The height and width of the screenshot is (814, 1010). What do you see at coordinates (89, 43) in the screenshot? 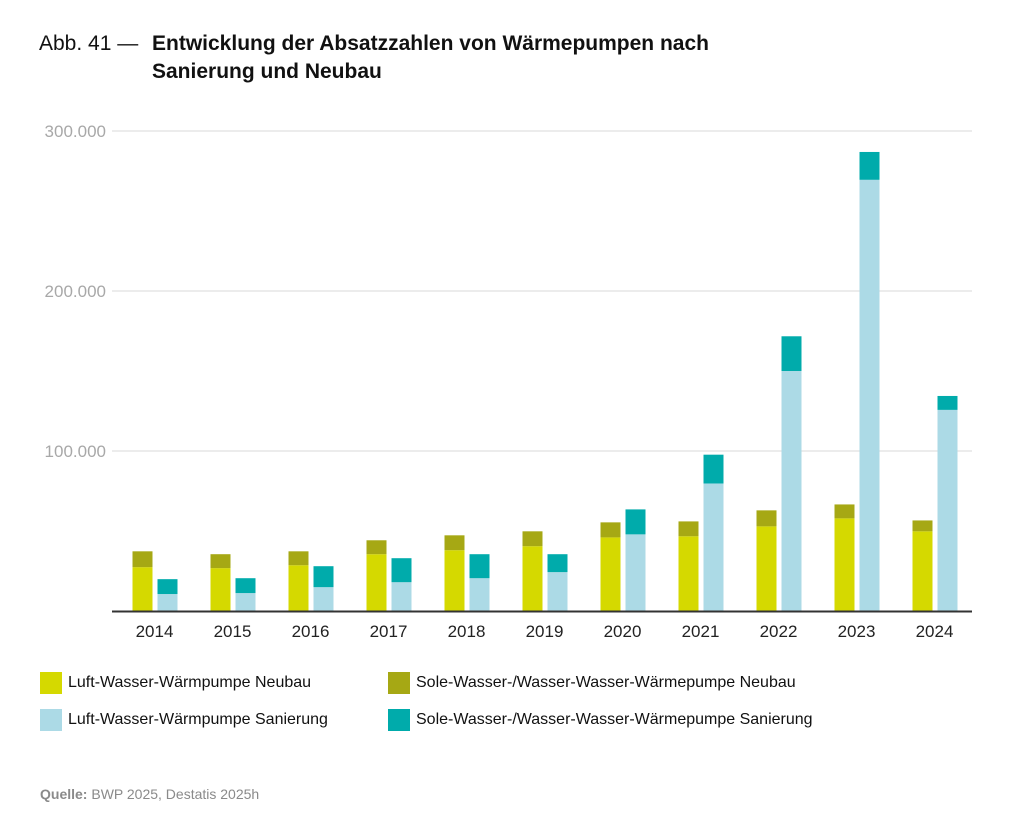
I see `figure-number: Abb. 41 —` at bounding box center [89, 43].